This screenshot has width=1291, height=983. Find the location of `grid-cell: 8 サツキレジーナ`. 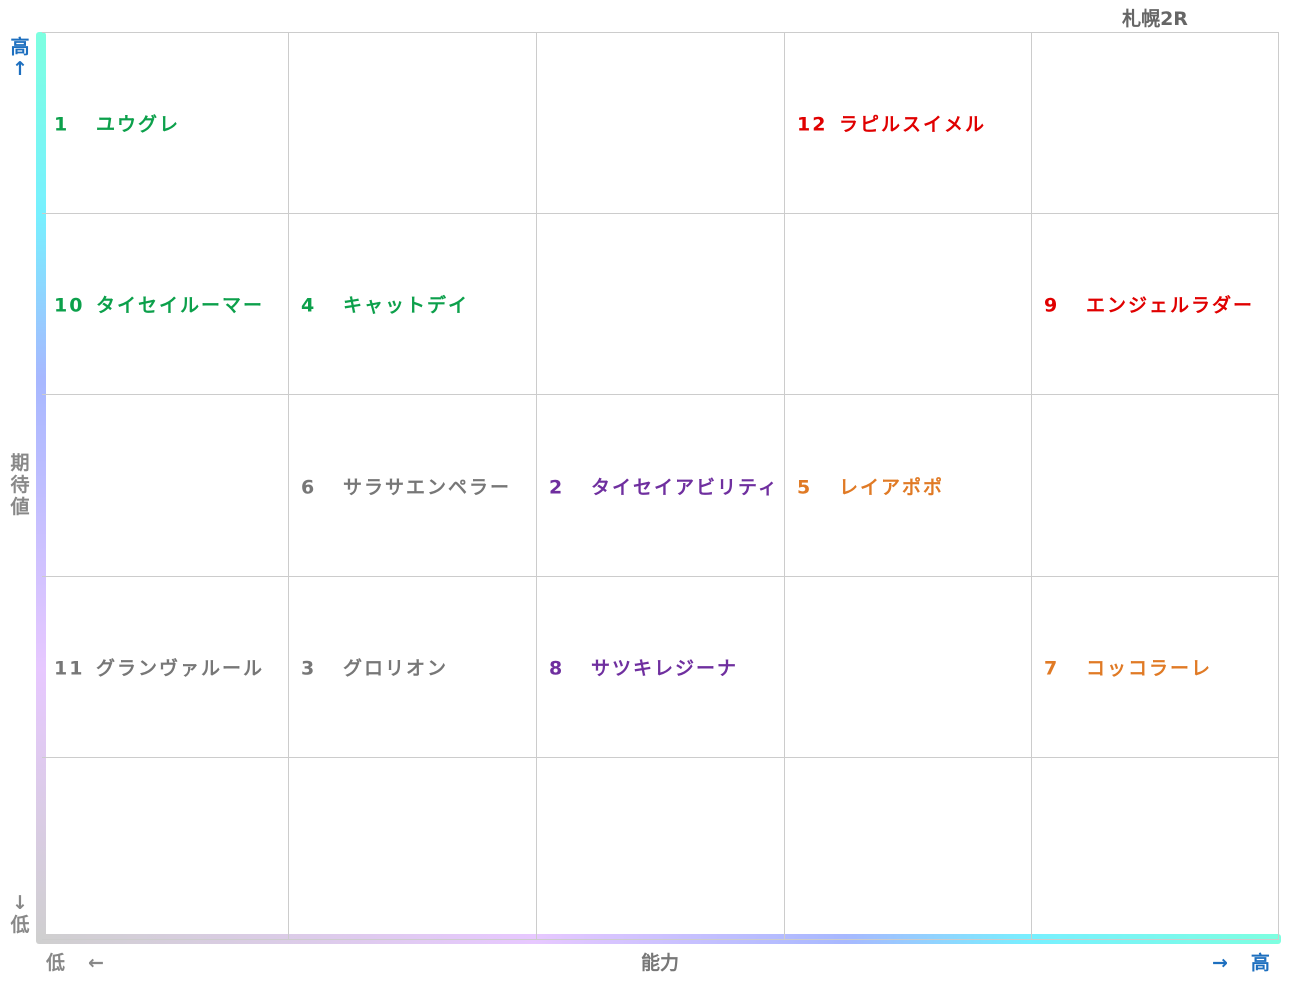

grid-cell: 8 サツキレジーナ is located at coordinates (661, 667).